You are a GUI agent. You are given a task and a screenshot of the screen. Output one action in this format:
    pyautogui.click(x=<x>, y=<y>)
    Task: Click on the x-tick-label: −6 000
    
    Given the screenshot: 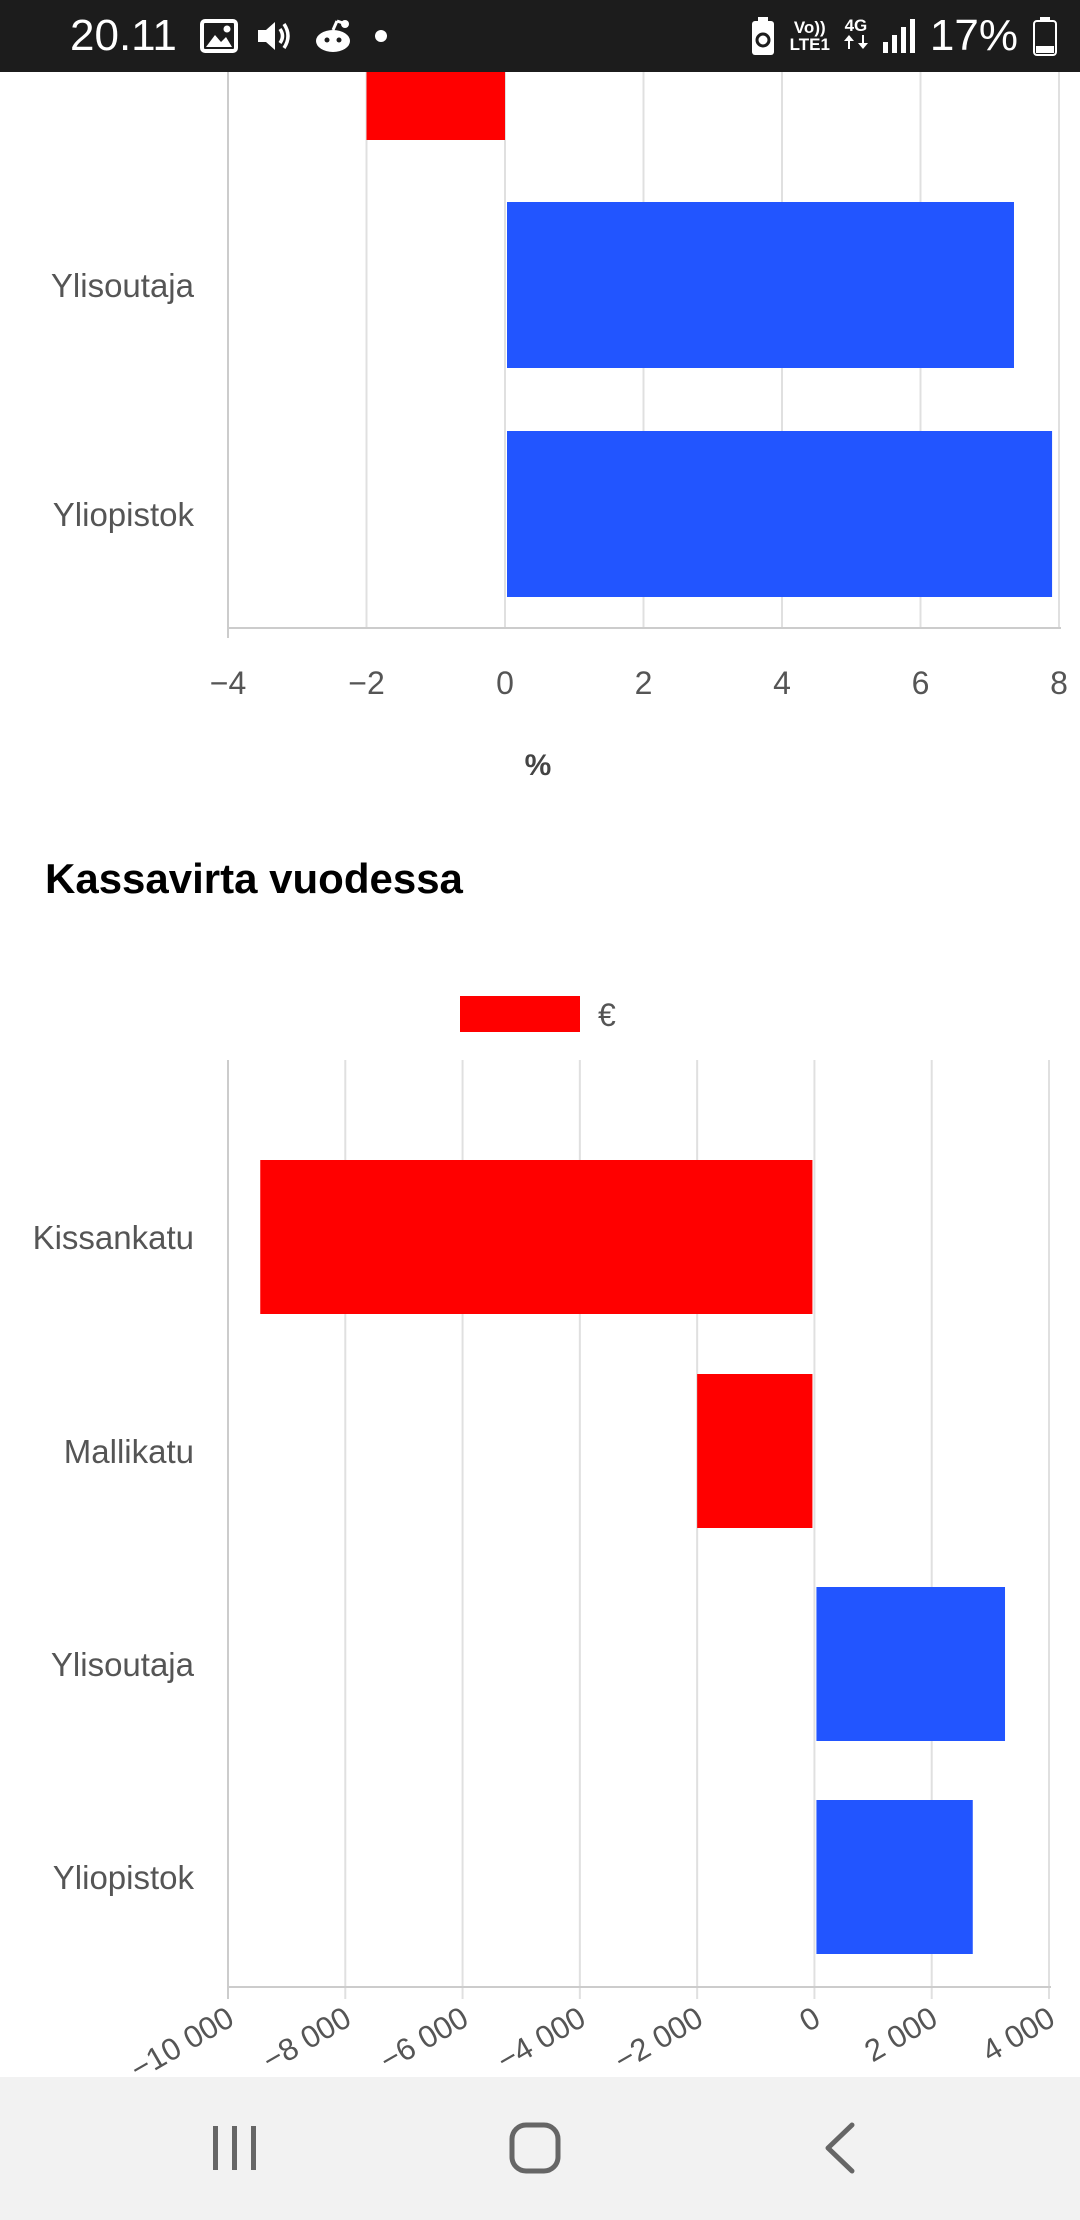 What is the action you would take?
    pyautogui.click(x=424, y=2038)
    